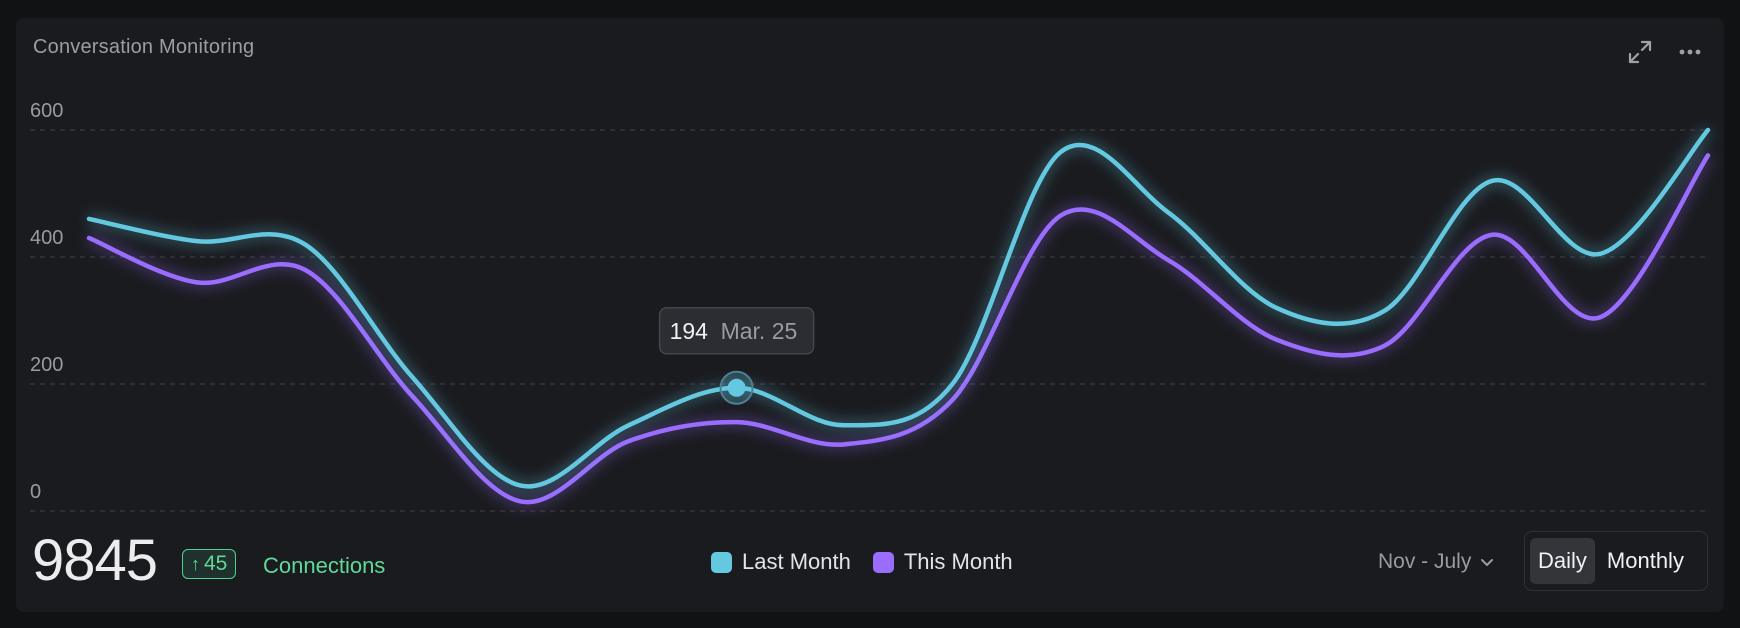 The image size is (1740, 628). I want to click on up-arrow-icon: ↑, so click(195, 563).